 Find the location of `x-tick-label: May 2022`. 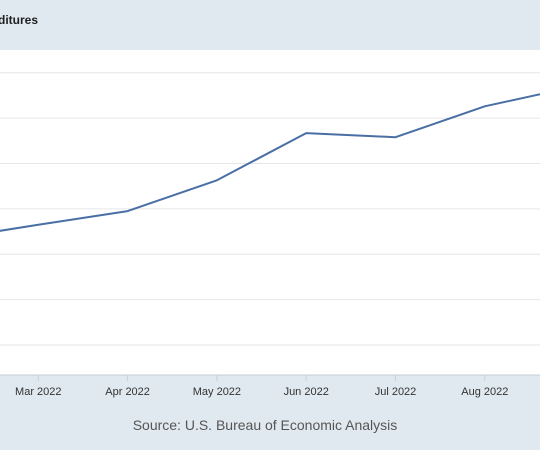

x-tick-label: May 2022 is located at coordinates (217, 392).